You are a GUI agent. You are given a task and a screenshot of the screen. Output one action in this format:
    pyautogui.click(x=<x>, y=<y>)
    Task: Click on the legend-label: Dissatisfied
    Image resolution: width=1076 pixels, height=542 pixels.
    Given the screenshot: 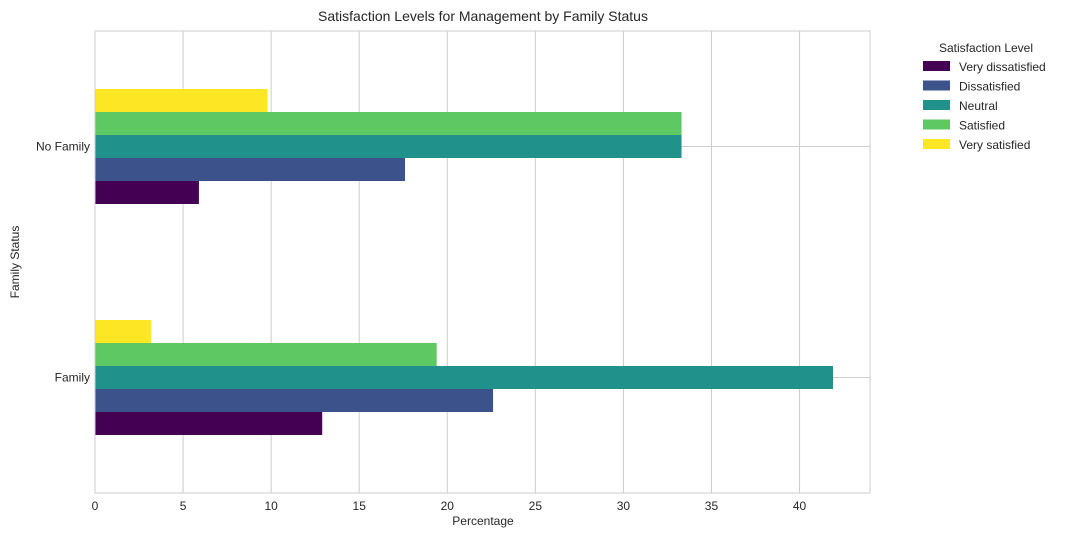 What is the action you would take?
    pyautogui.click(x=989, y=87)
    